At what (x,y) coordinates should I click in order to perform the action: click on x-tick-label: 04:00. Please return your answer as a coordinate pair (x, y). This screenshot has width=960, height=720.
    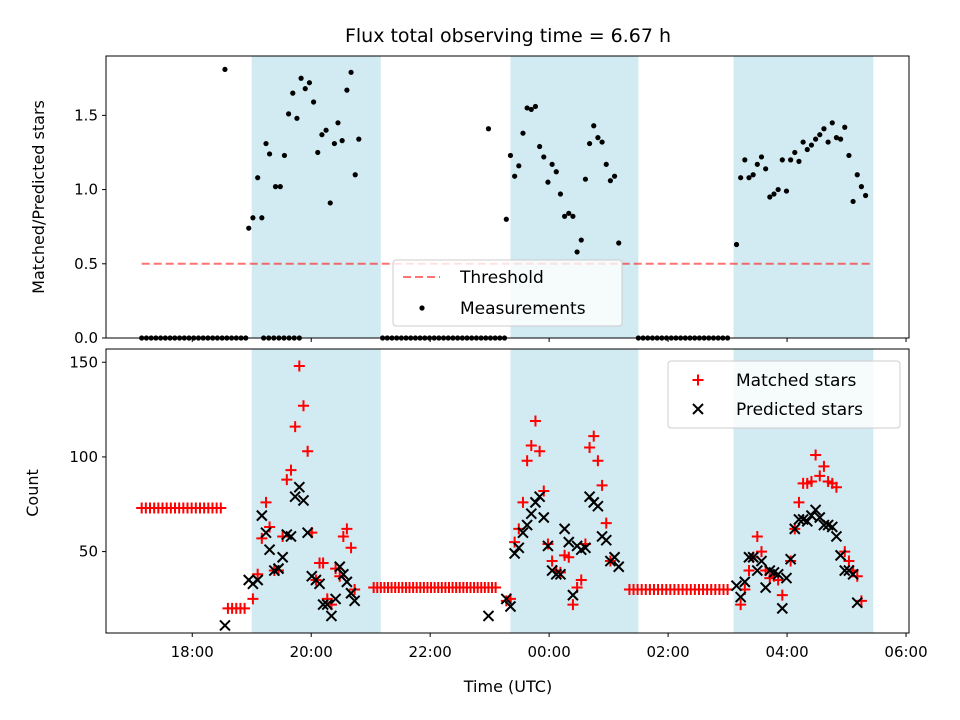
    Looking at the image, I should click on (786, 652).